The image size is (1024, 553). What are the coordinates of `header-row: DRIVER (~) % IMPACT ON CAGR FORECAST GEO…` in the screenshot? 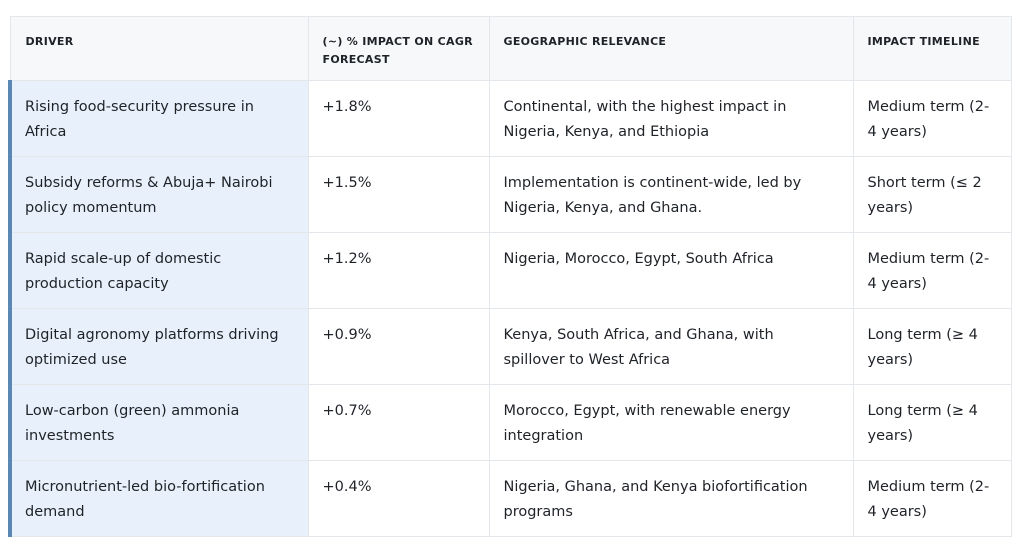 It's located at (510, 48).